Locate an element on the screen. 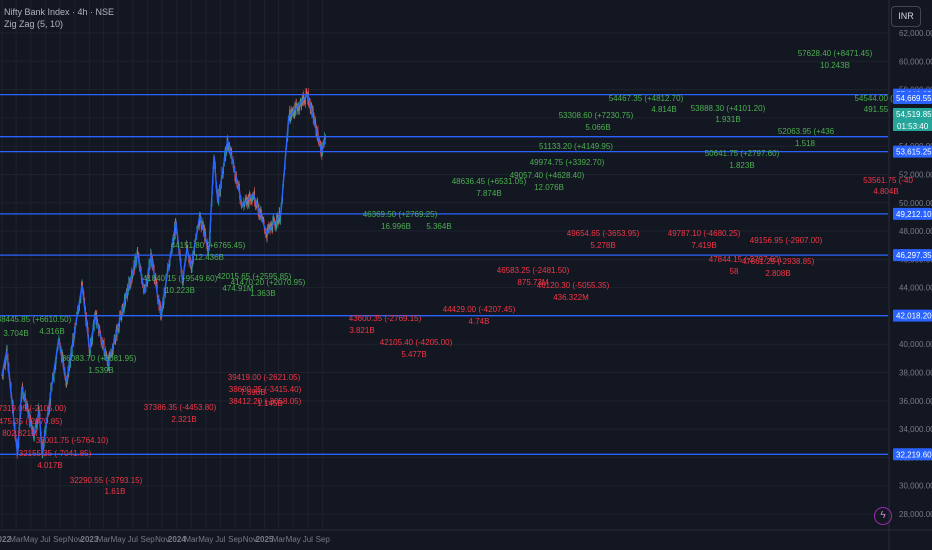  symbol-title: Nifty Bank Index · 4h · NSE is located at coordinates (59, 12).